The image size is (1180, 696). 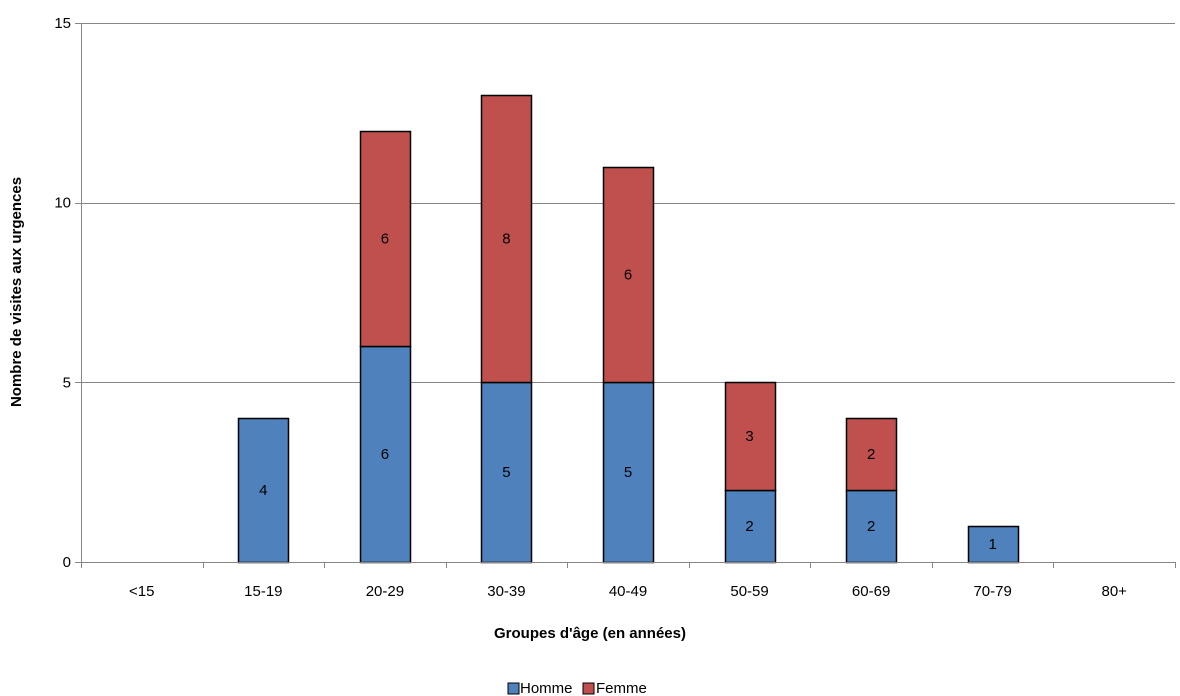 What do you see at coordinates (67, 382) in the screenshot?
I see `y-tick-label: 5` at bounding box center [67, 382].